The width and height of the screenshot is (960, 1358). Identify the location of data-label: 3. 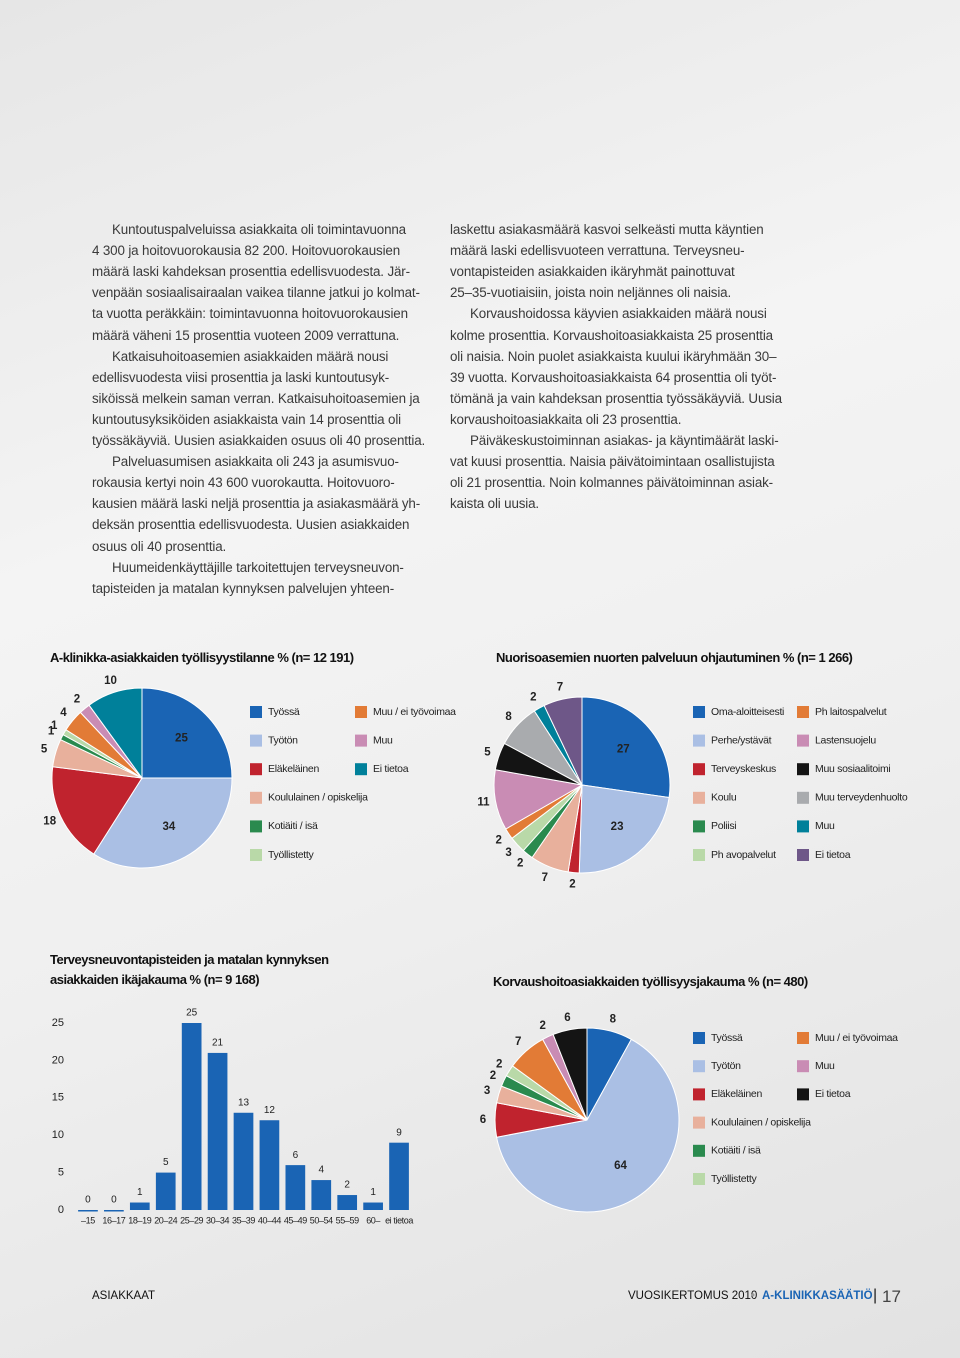
(508, 853).